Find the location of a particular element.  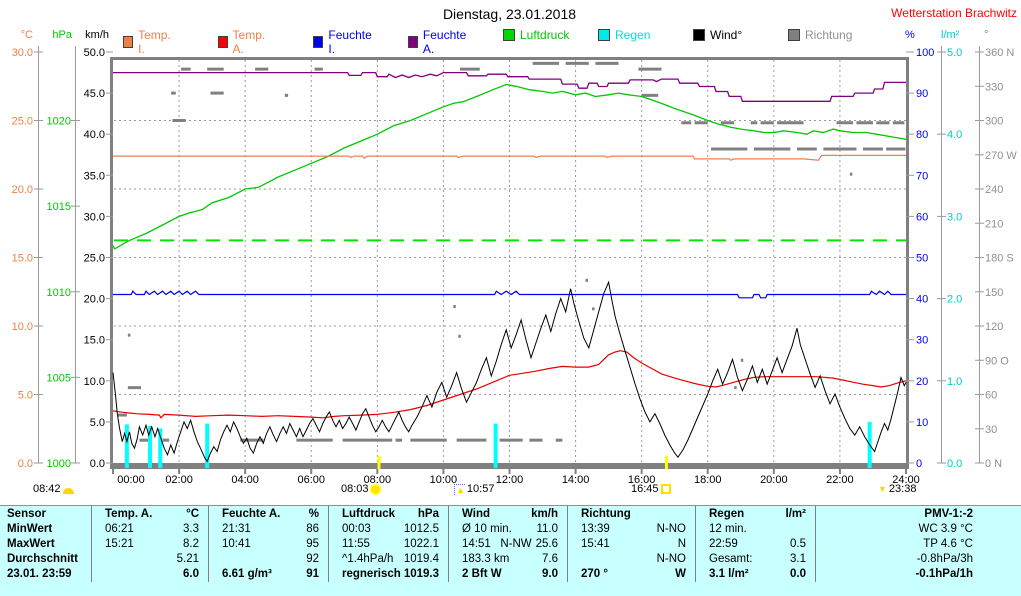

rain-tick-label: 4.0 is located at coordinates (954, 135).